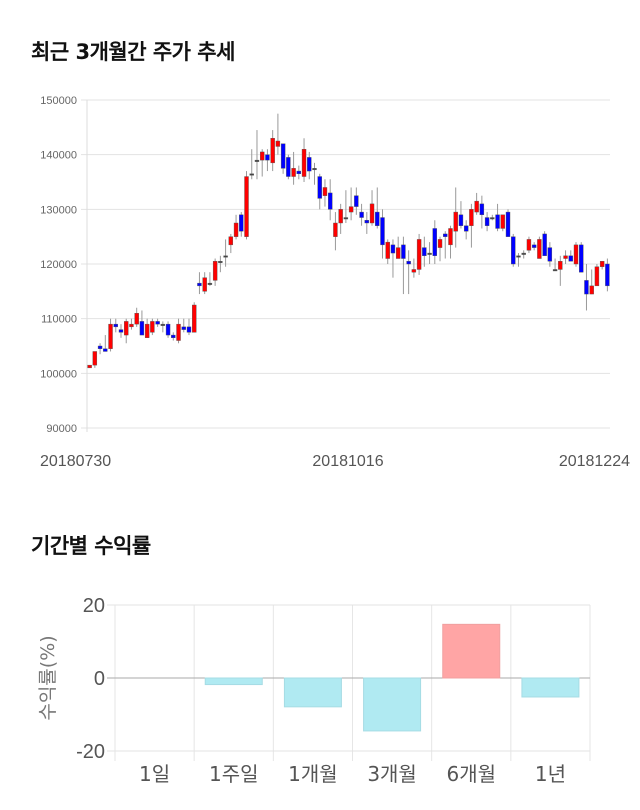 Image resolution: width=640 pixels, height=810 pixels. What do you see at coordinates (58, 374) in the screenshot?
I see `y-tick-label: 100000` at bounding box center [58, 374].